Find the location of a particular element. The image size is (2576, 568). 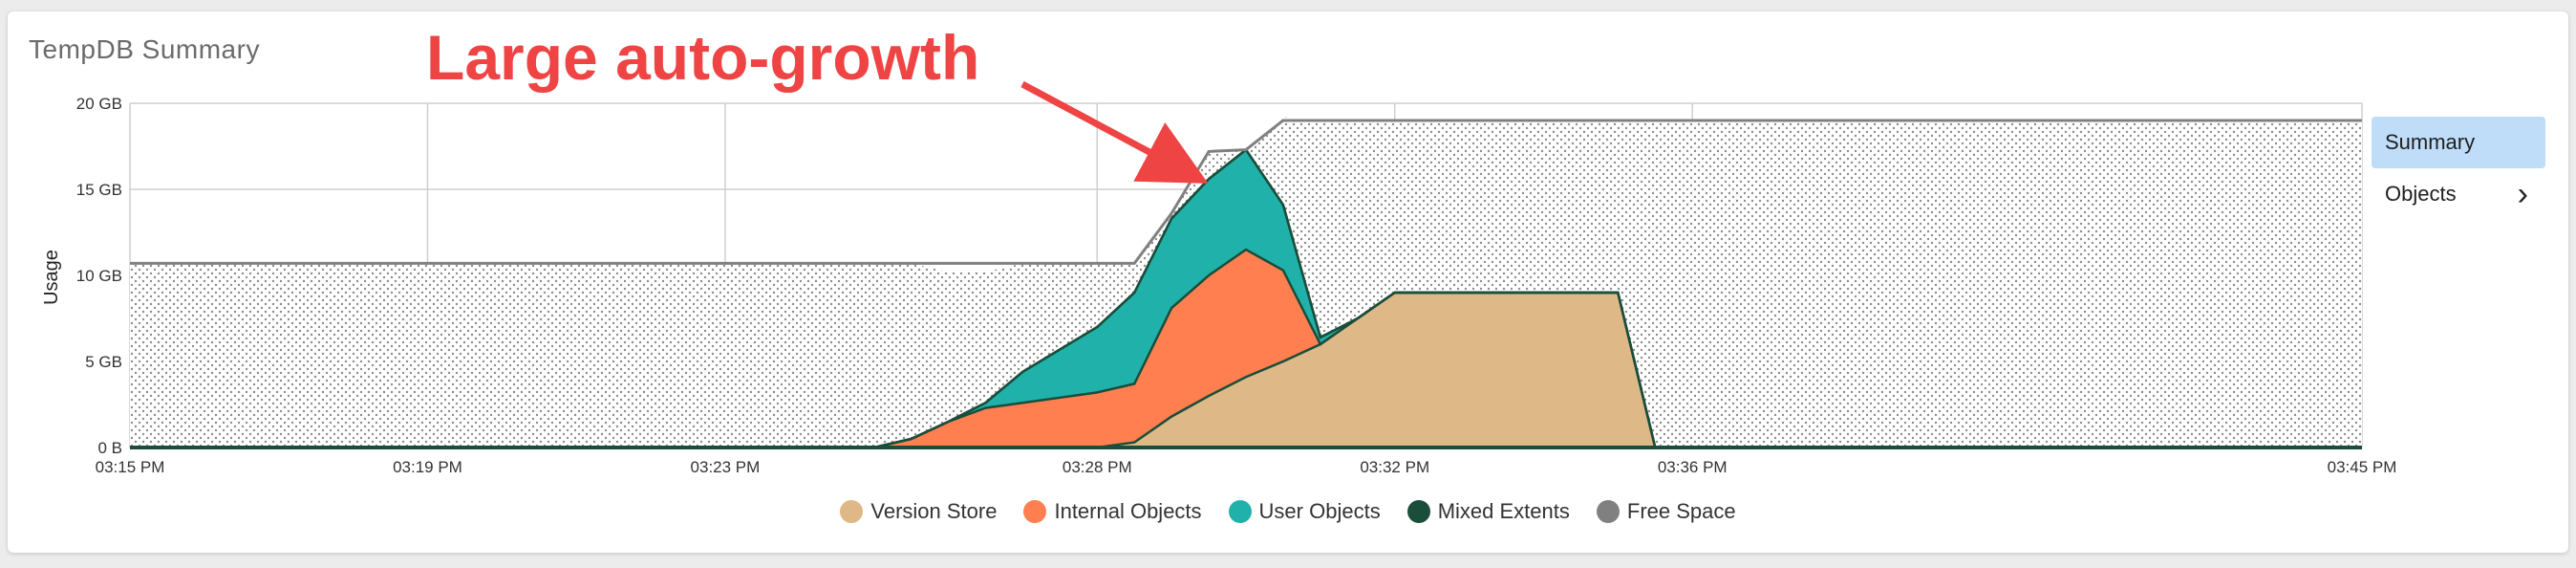

legend-item-free-space: Free Space is located at coordinates (1666, 511).